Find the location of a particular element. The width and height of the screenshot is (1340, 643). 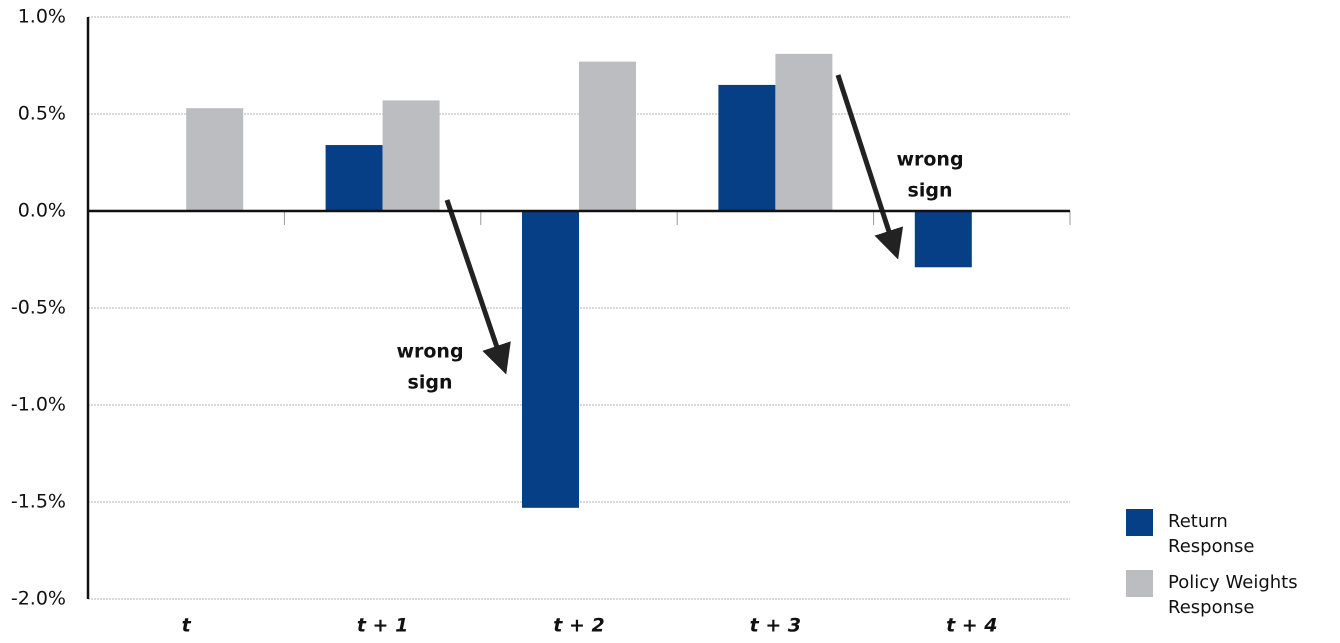

x-tick-label: t is located at coordinates (187, 626).